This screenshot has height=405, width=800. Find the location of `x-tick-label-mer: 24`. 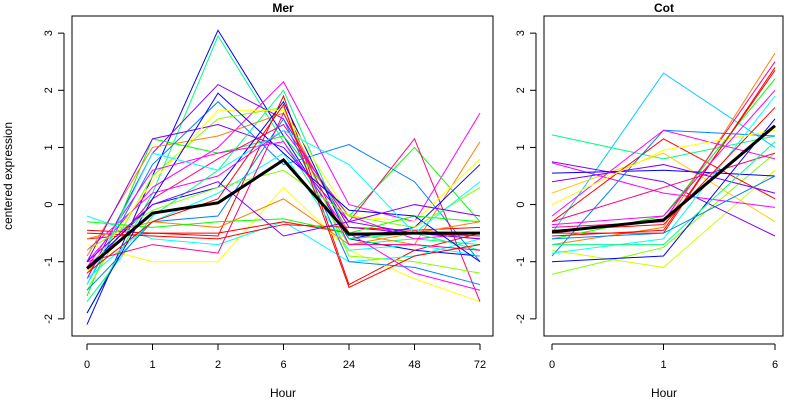

x-tick-label-mer: 24 is located at coordinates (349, 365).